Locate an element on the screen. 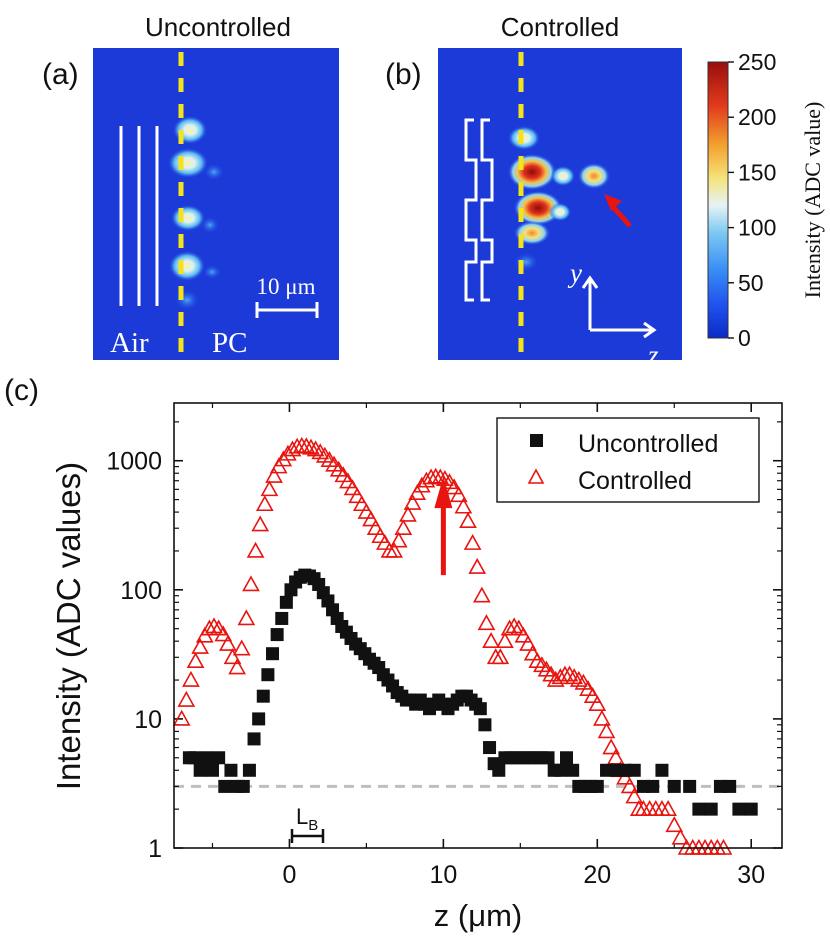 This screenshot has height=947, width=830. lb-annotation: LB is located at coordinates (307, 823).